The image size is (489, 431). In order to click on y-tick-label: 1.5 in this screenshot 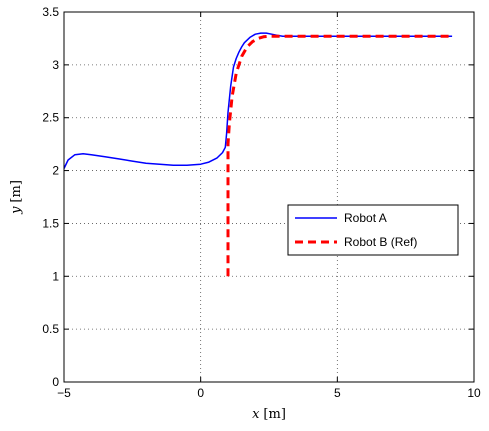, I will do `click(50, 223)`.